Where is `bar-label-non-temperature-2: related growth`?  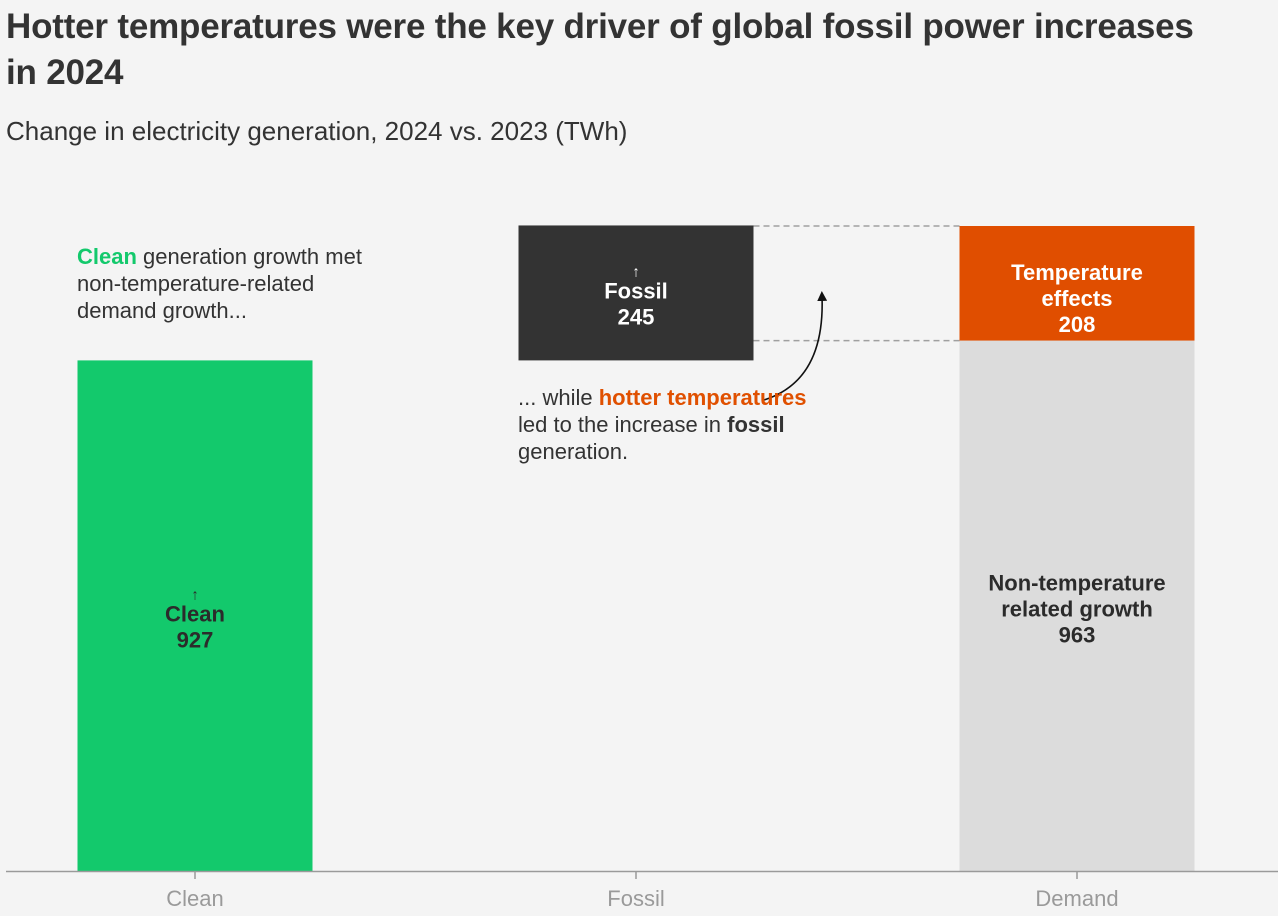 bar-label-non-temperature-2: related growth is located at coordinates (1077, 608).